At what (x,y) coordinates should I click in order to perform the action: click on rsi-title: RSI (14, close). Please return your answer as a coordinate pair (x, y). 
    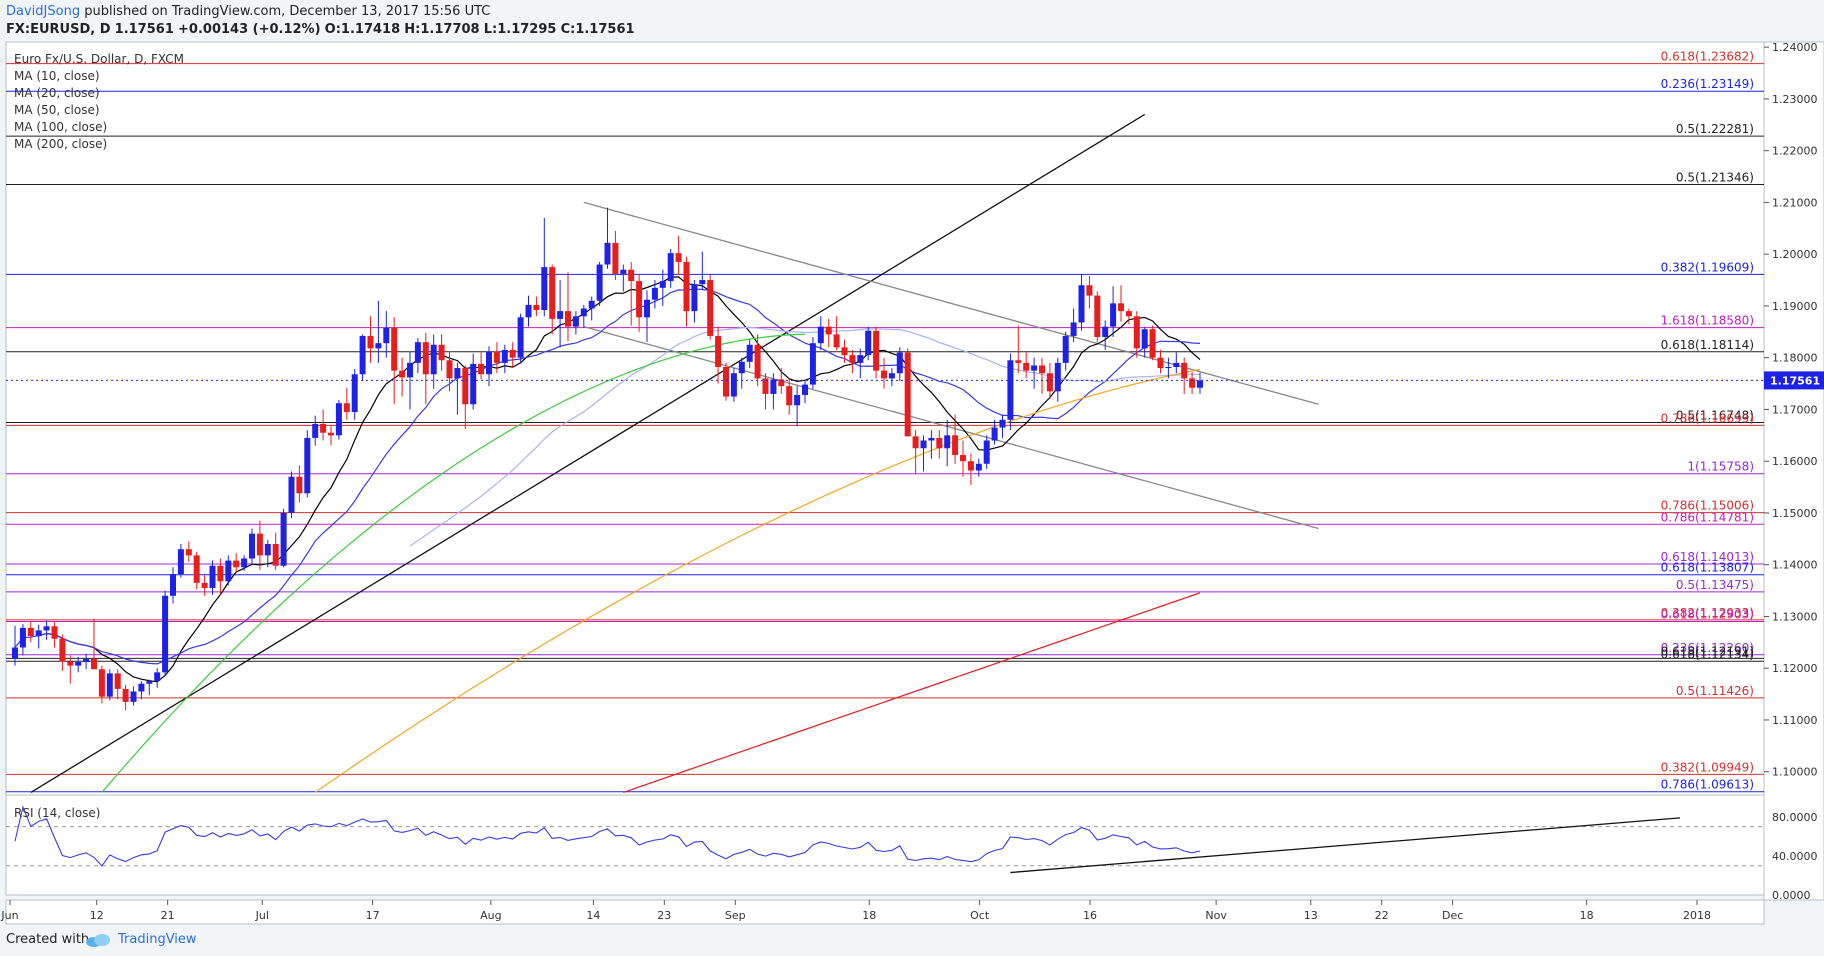
    Looking at the image, I should click on (57, 813).